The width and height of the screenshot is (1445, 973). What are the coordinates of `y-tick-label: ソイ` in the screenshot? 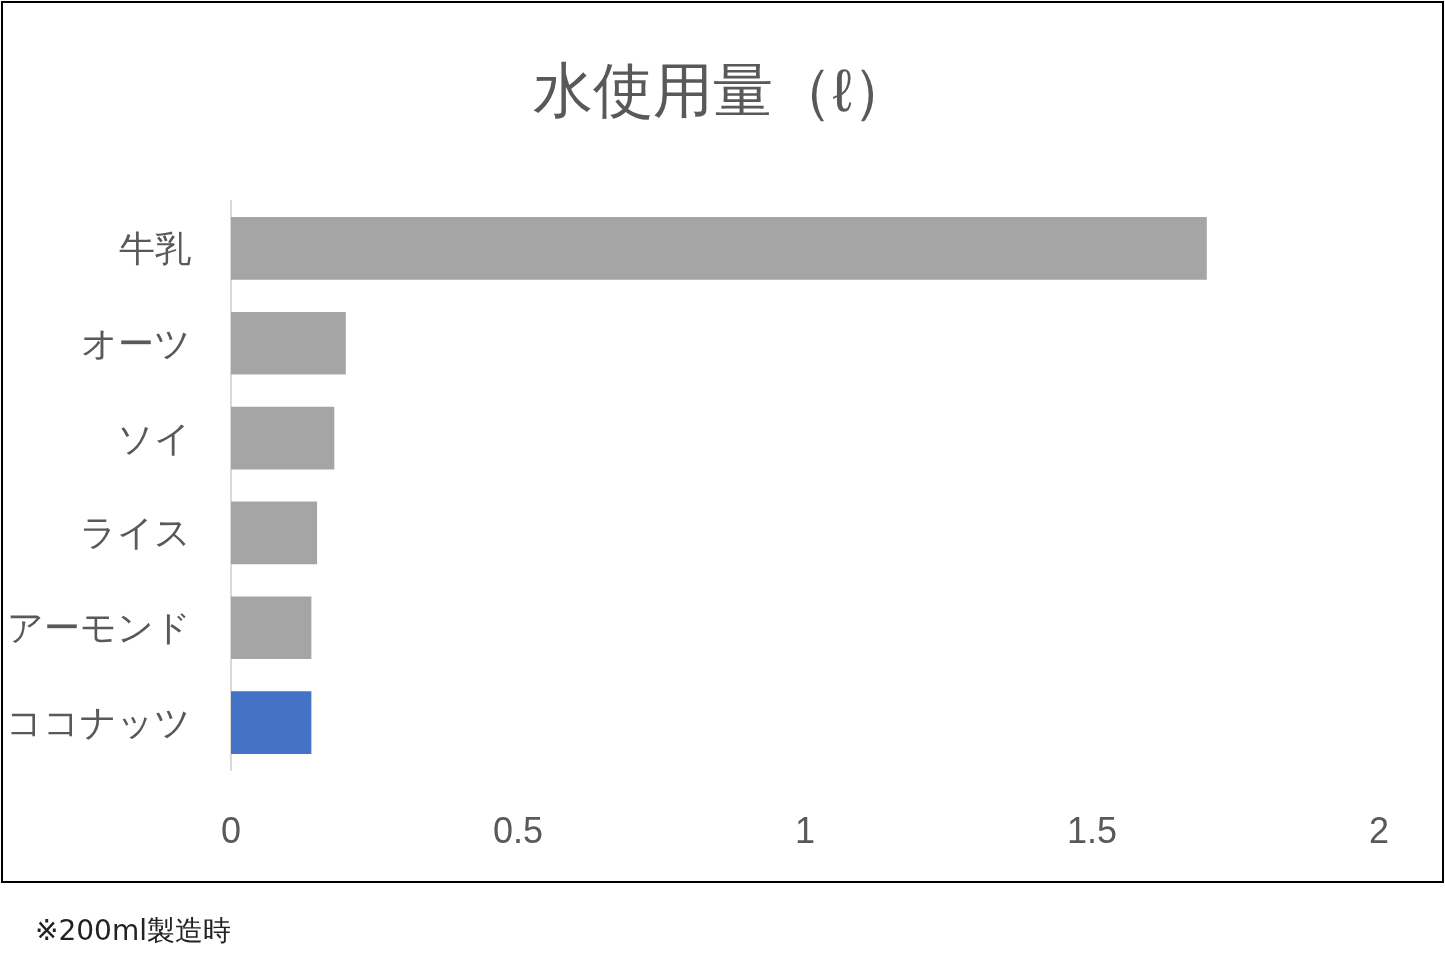 It's located at (154, 438).